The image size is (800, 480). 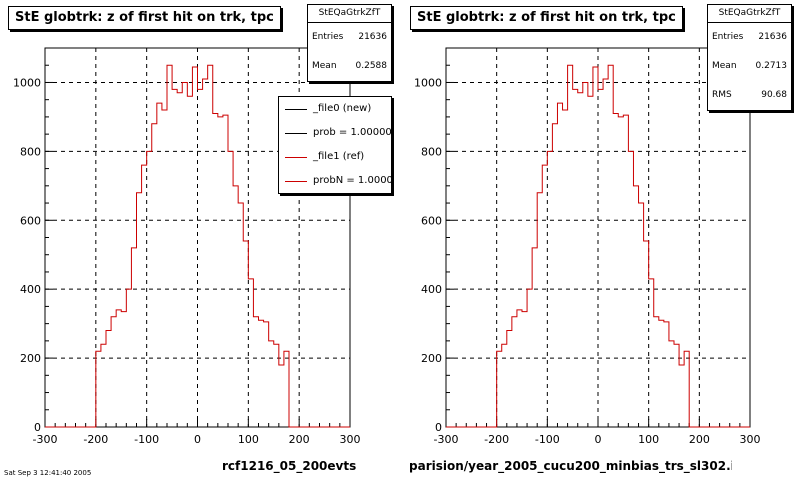 I want to click on legend-label: prob = 1.000000, so click(x=352, y=132).